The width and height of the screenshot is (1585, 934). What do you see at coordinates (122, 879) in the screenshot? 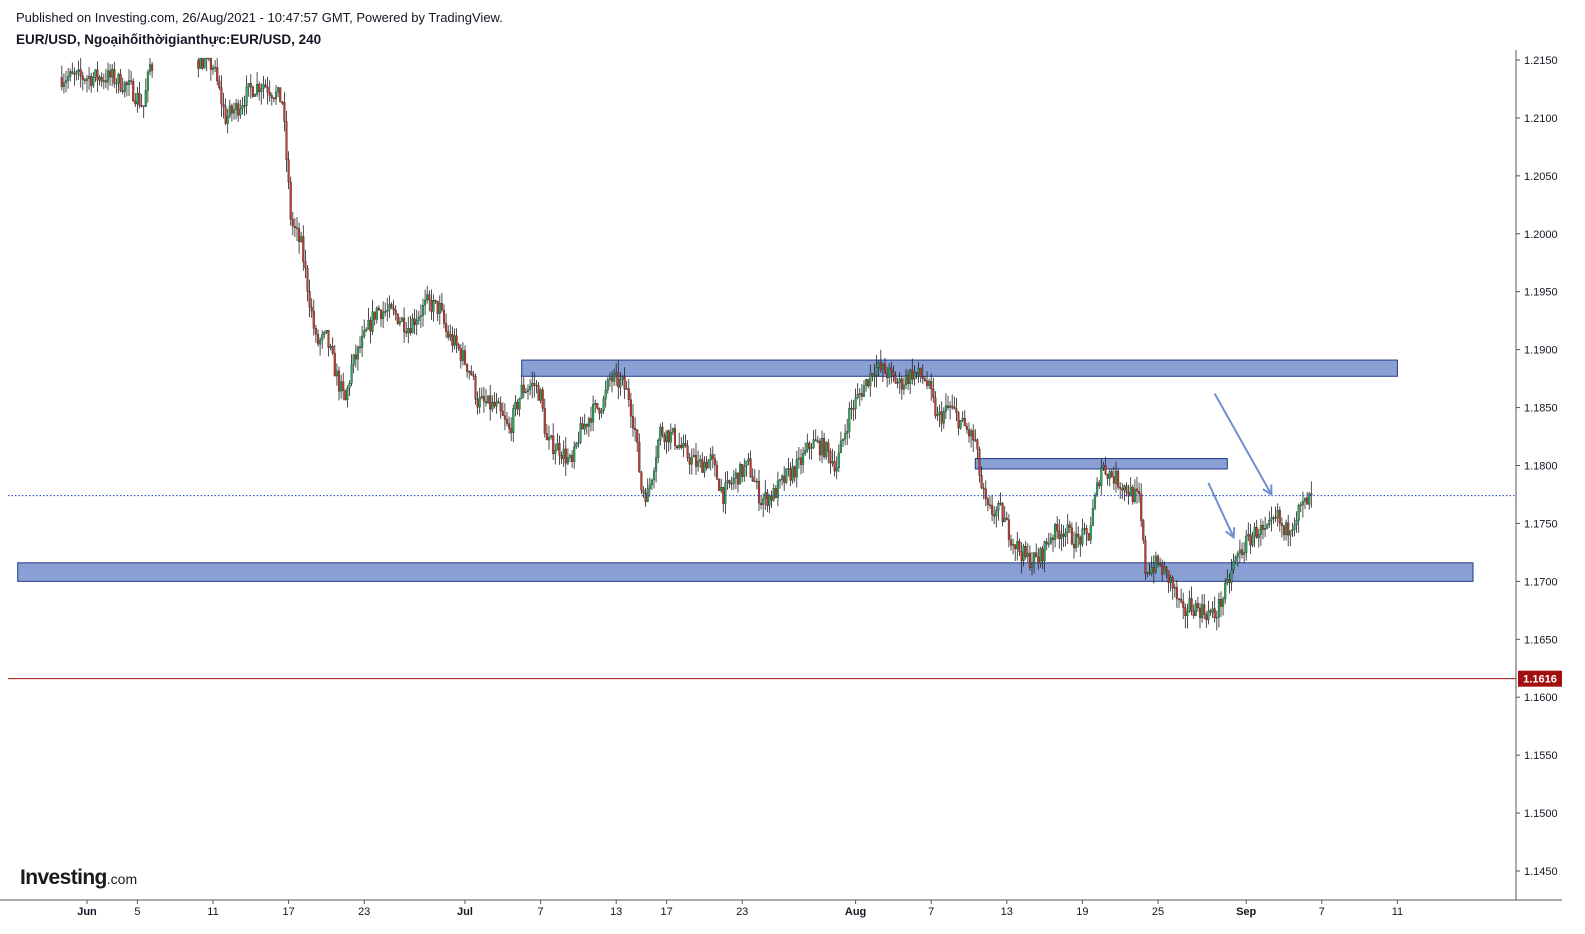
I see `logo-suffix: .com` at bounding box center [122, 879].